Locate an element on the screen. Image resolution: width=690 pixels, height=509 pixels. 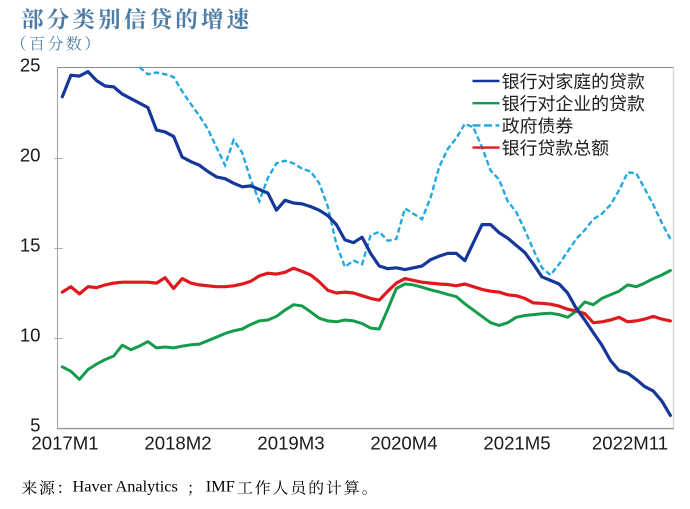
svg-text: 10 is located at coordinates (30, 335).